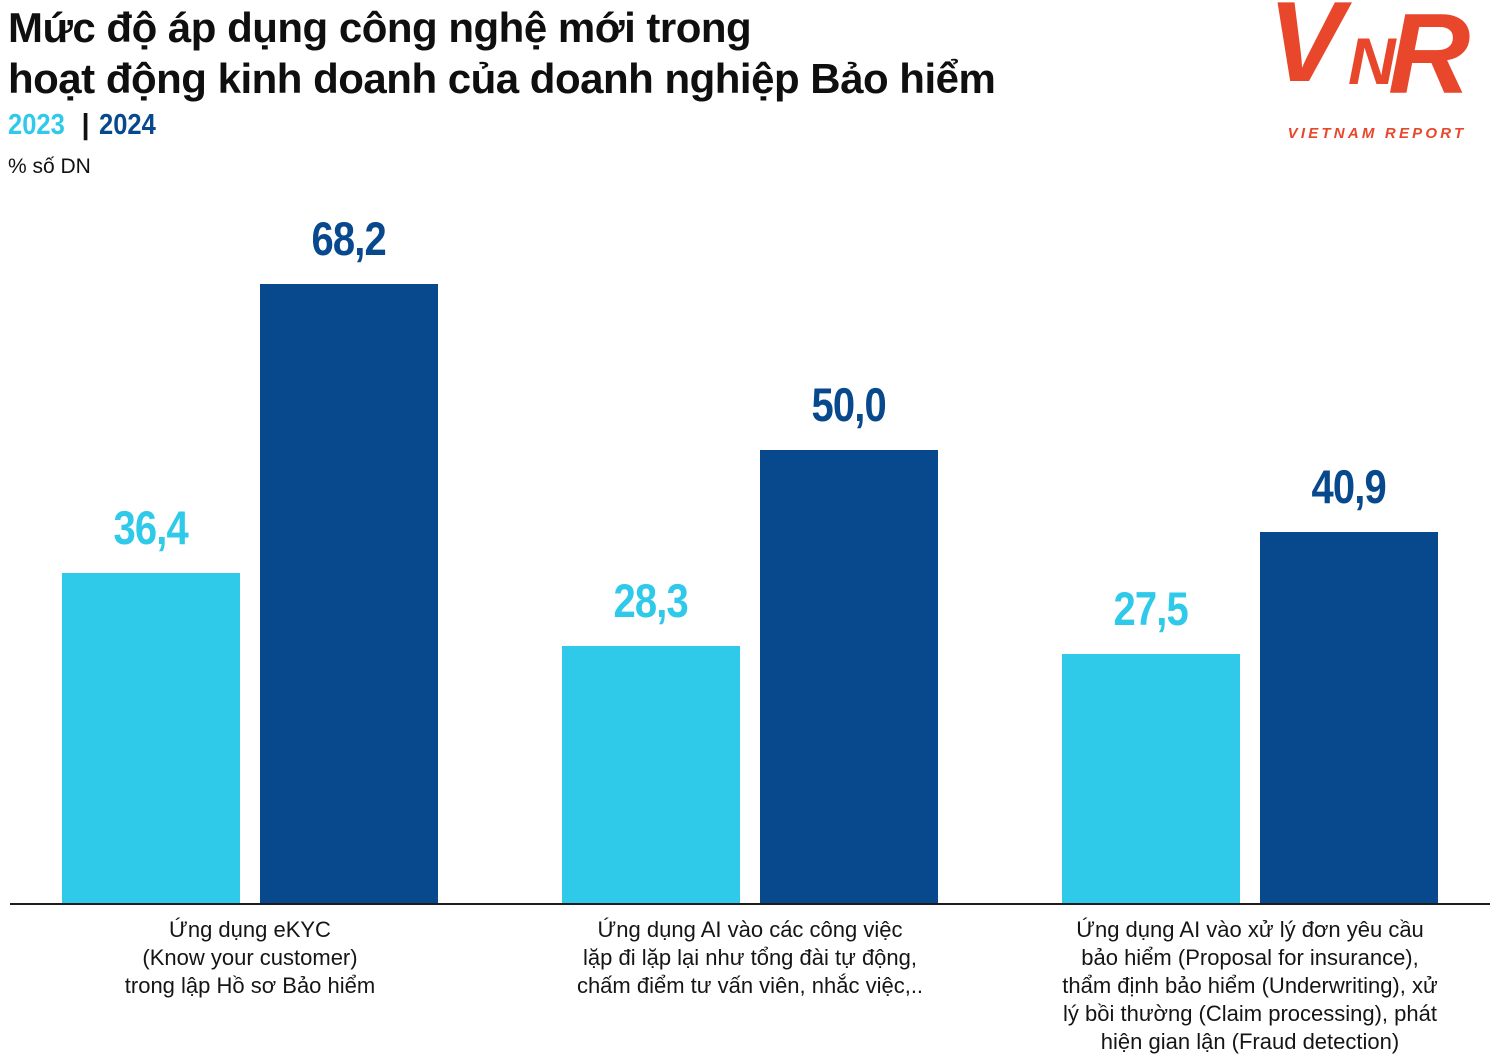 This screenshot has width=1500, height=1061. What do you see at coordinates (651, 601) in the screenshot?
I see `bar-value-2023-1: 28,3` at bounding box center [651, 601].